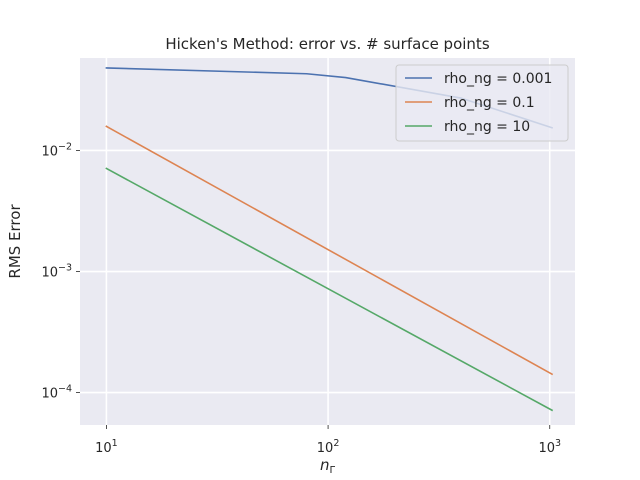  What do you see at coordinates (328, 447) in the screenshot?
I see `x-tick-label: 10²` at bounding box center [328, 447].